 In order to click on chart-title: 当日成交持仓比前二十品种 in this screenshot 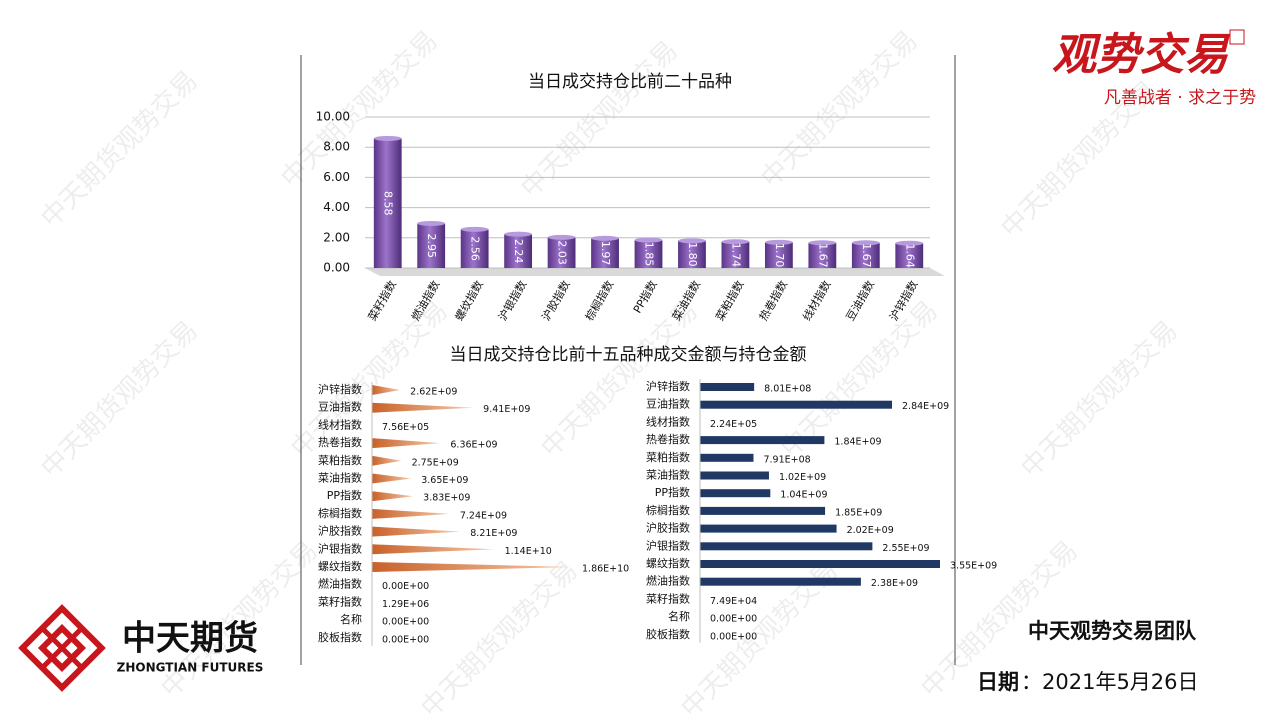, I will do `click(630, 82)`.